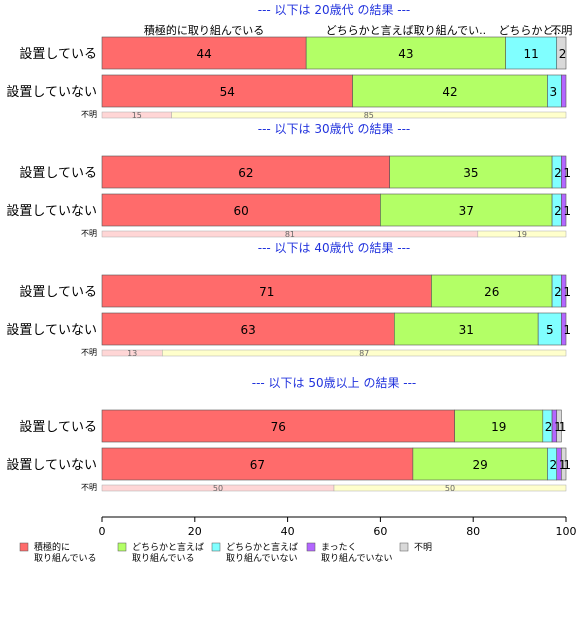 This screenshot has height=636, width=580. I want to click on data-label: 71, so click(266, 292).